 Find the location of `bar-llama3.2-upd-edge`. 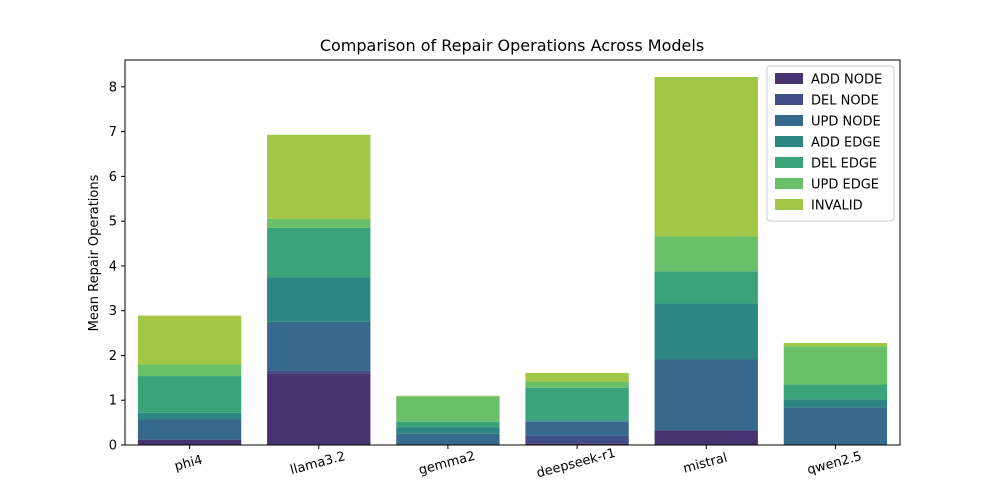

bar-llama3.2-upd-edge is located at coordinates (318, 223).